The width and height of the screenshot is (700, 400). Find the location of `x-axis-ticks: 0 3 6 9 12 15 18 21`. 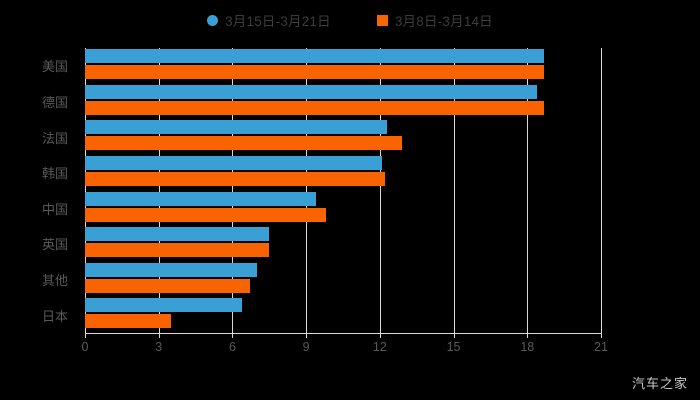

x-axis-ticks: 0 3 6 9 12 15 18 21 is located at coordinates (344, 345).